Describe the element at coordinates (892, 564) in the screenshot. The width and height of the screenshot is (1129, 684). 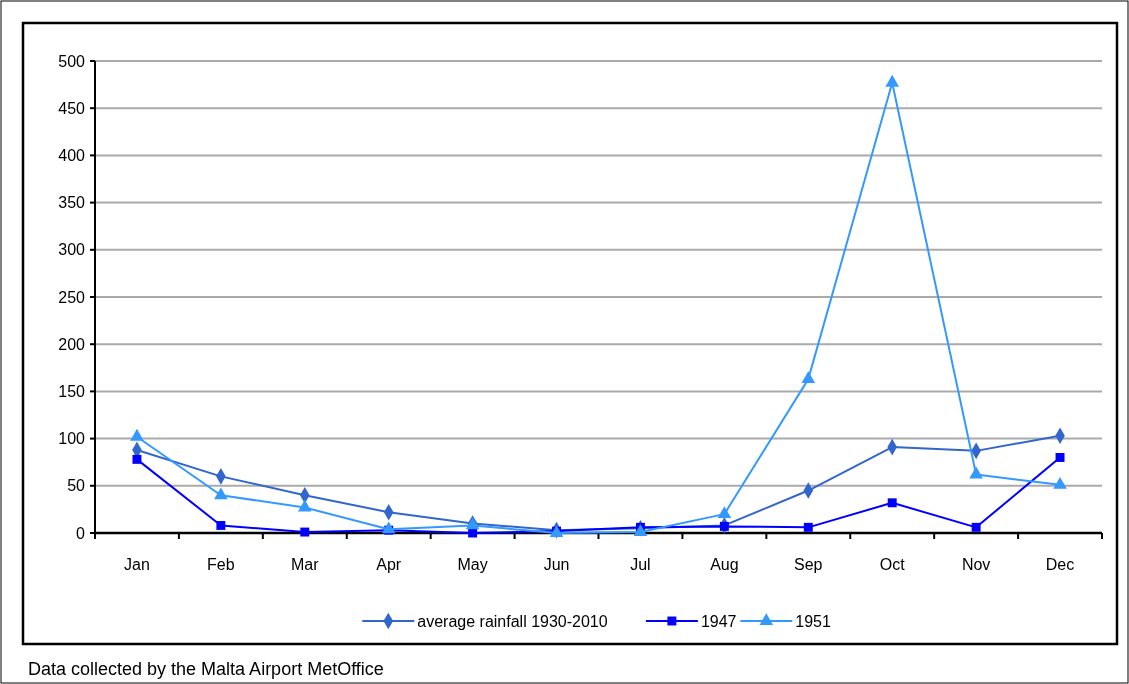
I see `x-tick-label: Oct` at that location.